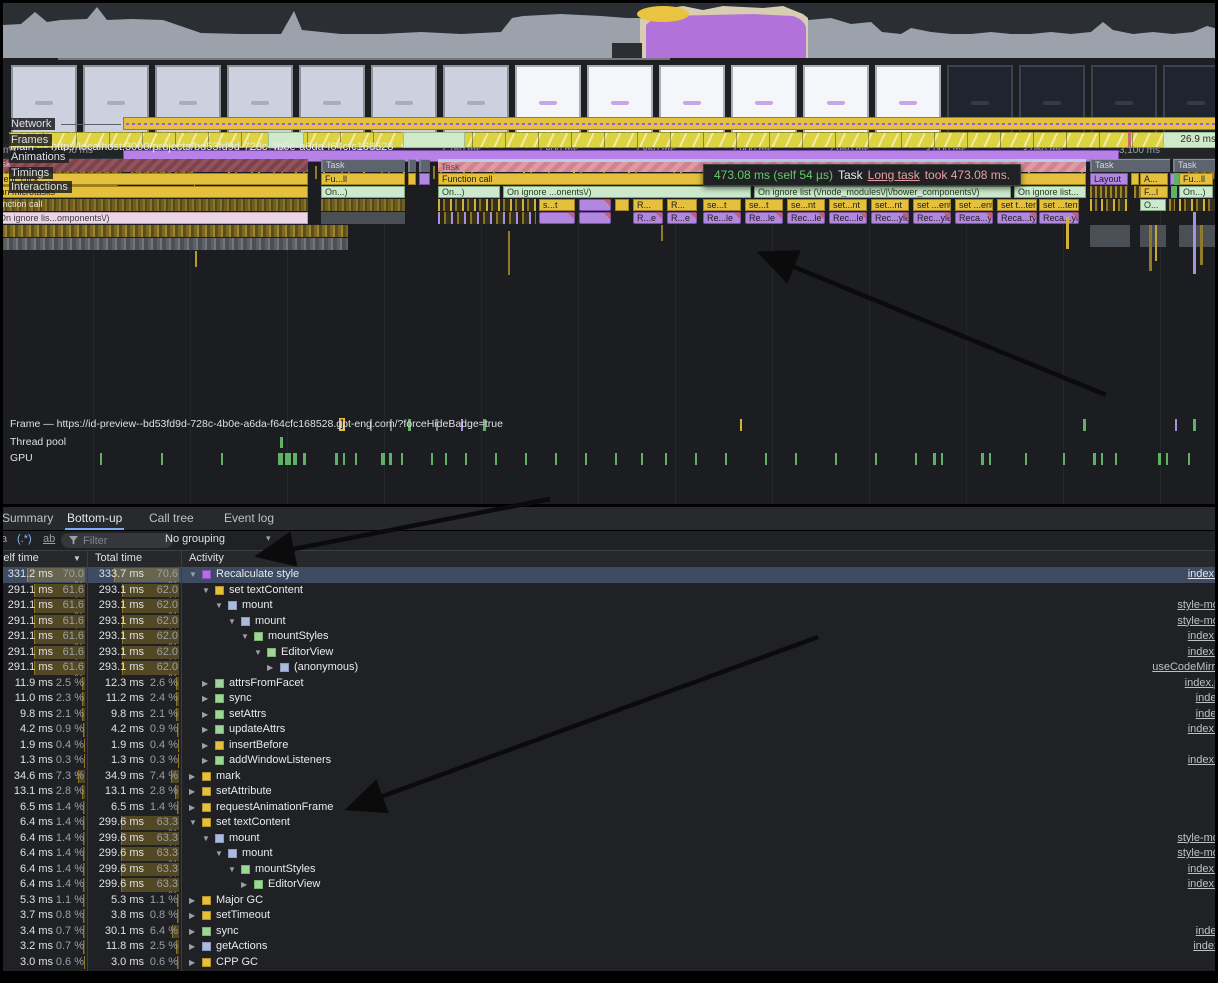 The height and width of the screenshot is (983, 1218). What do you see at coordinates (1199, 682) in the screenshot?
I see `source-link: index.js:` at bounding box center [1199, 682].